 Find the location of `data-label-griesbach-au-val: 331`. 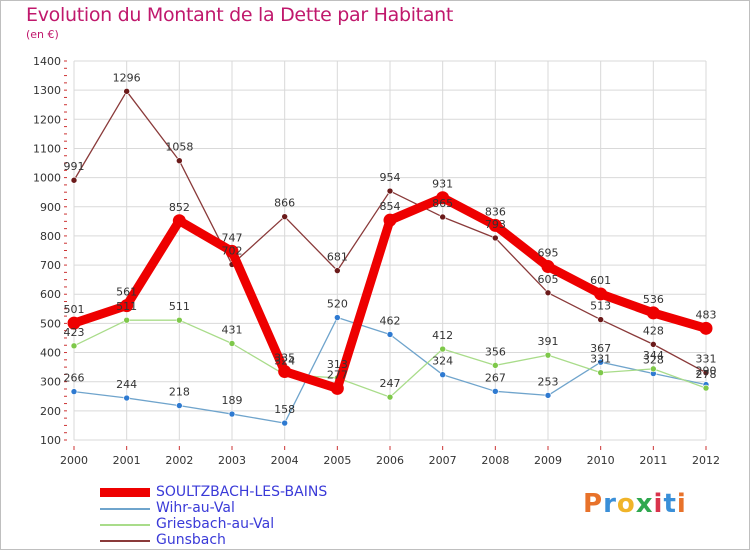

data-label-griesbach-au-val: 331 is located at coordinates (600, 359).